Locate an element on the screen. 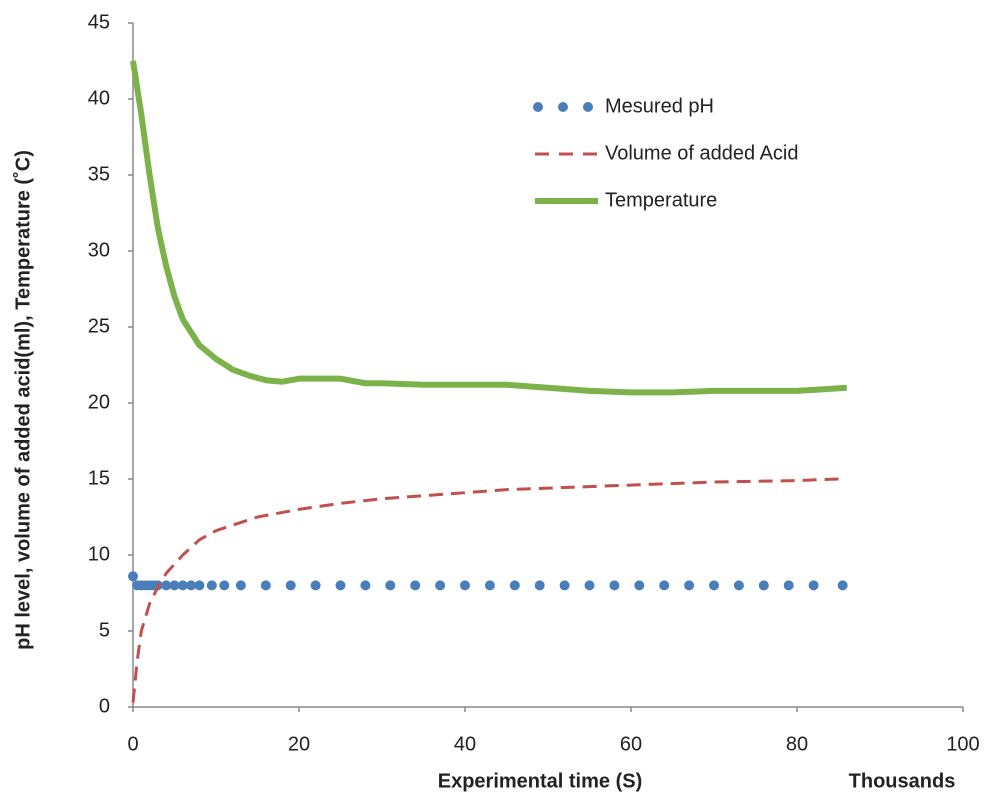  x-tick-label: 80 is located at coordinates (797, 744).